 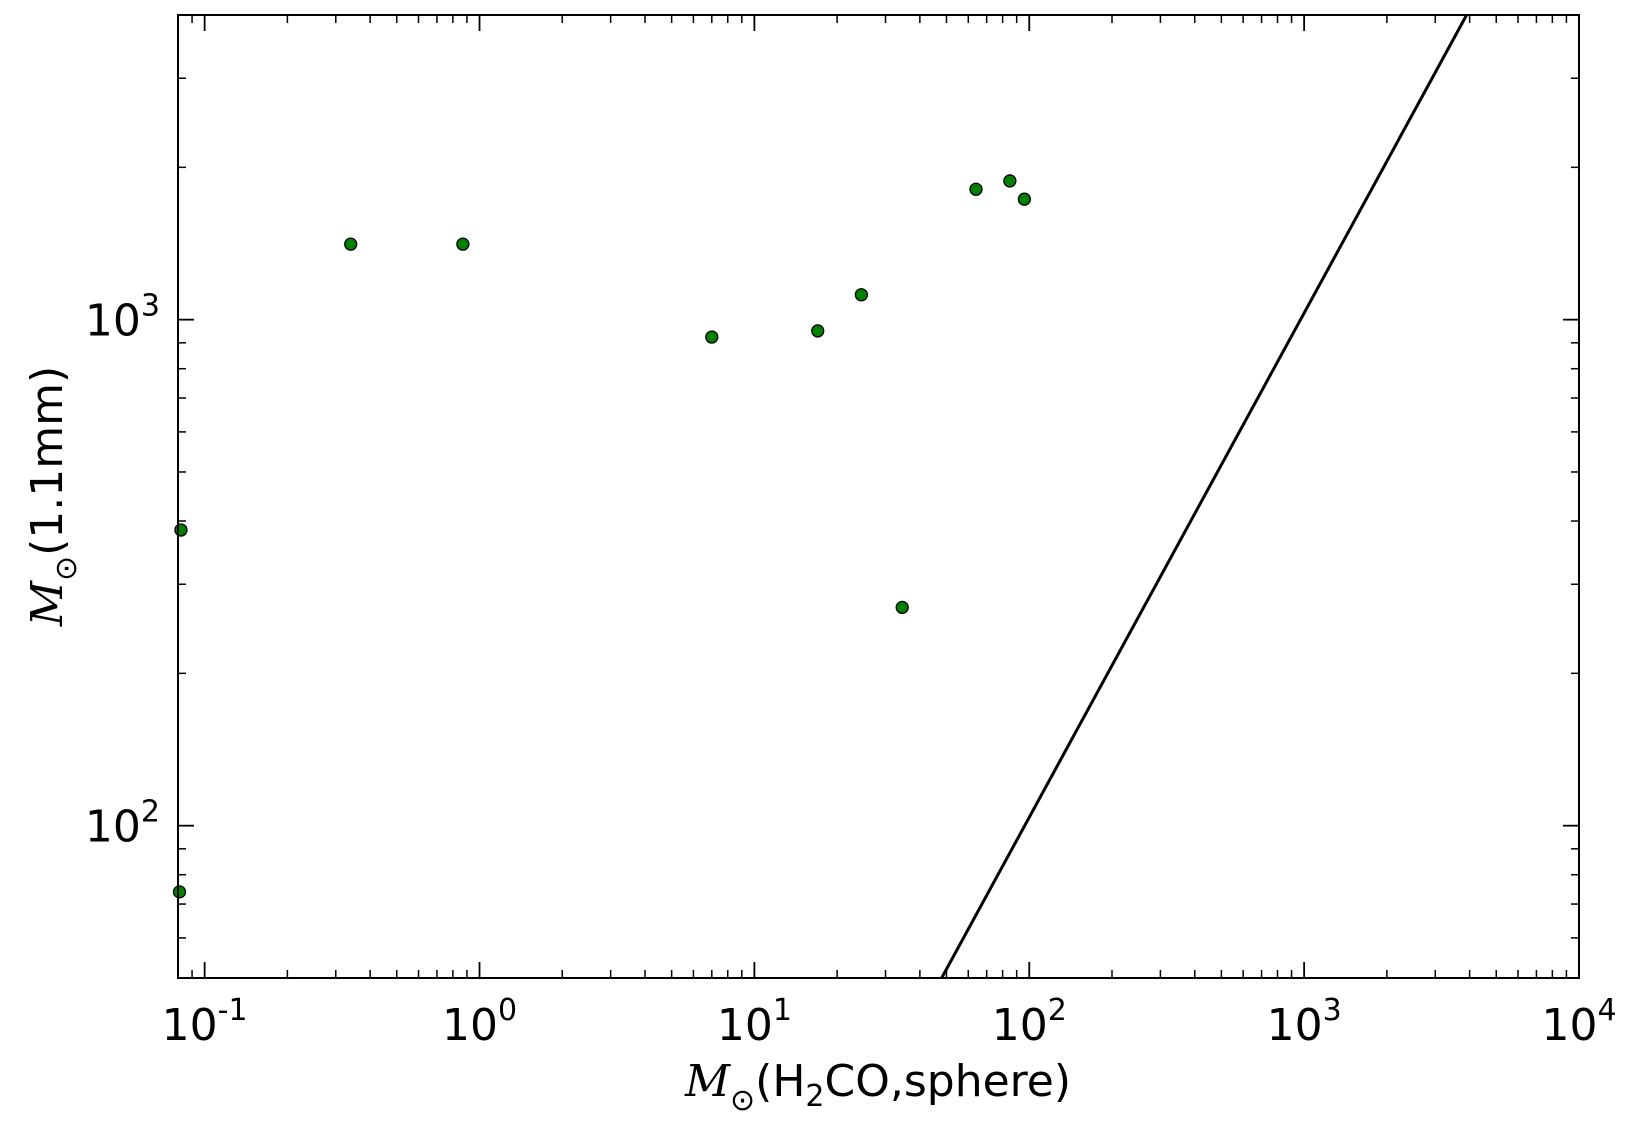 I want to click on x-tick-labels: 10⁻¹ 10⁰ 10¹ 10² 10³ 10⁴, so click(x=889, y=1022).